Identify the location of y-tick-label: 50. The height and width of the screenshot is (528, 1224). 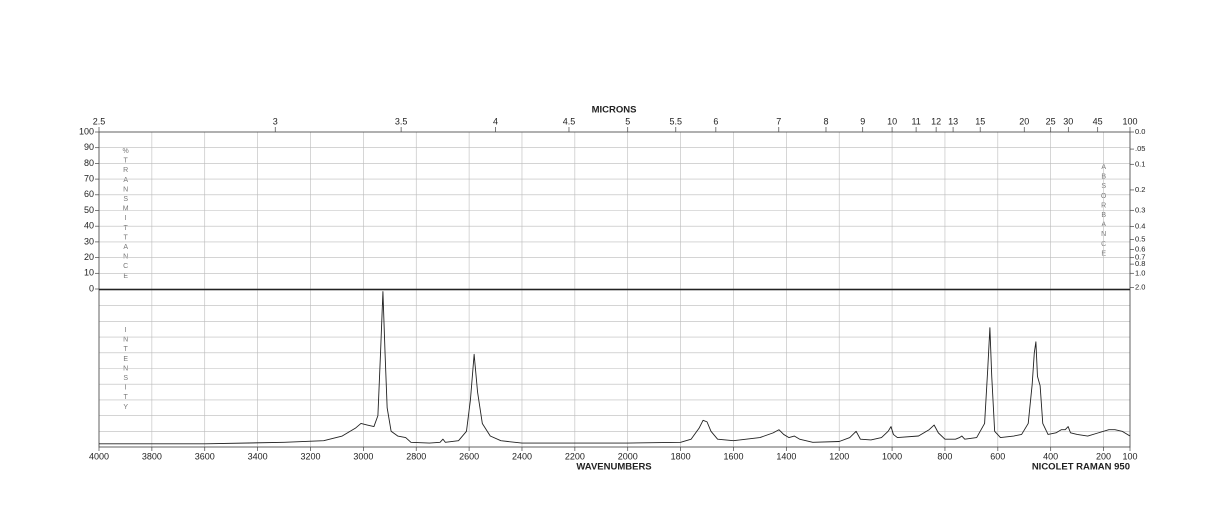
(89, 210).